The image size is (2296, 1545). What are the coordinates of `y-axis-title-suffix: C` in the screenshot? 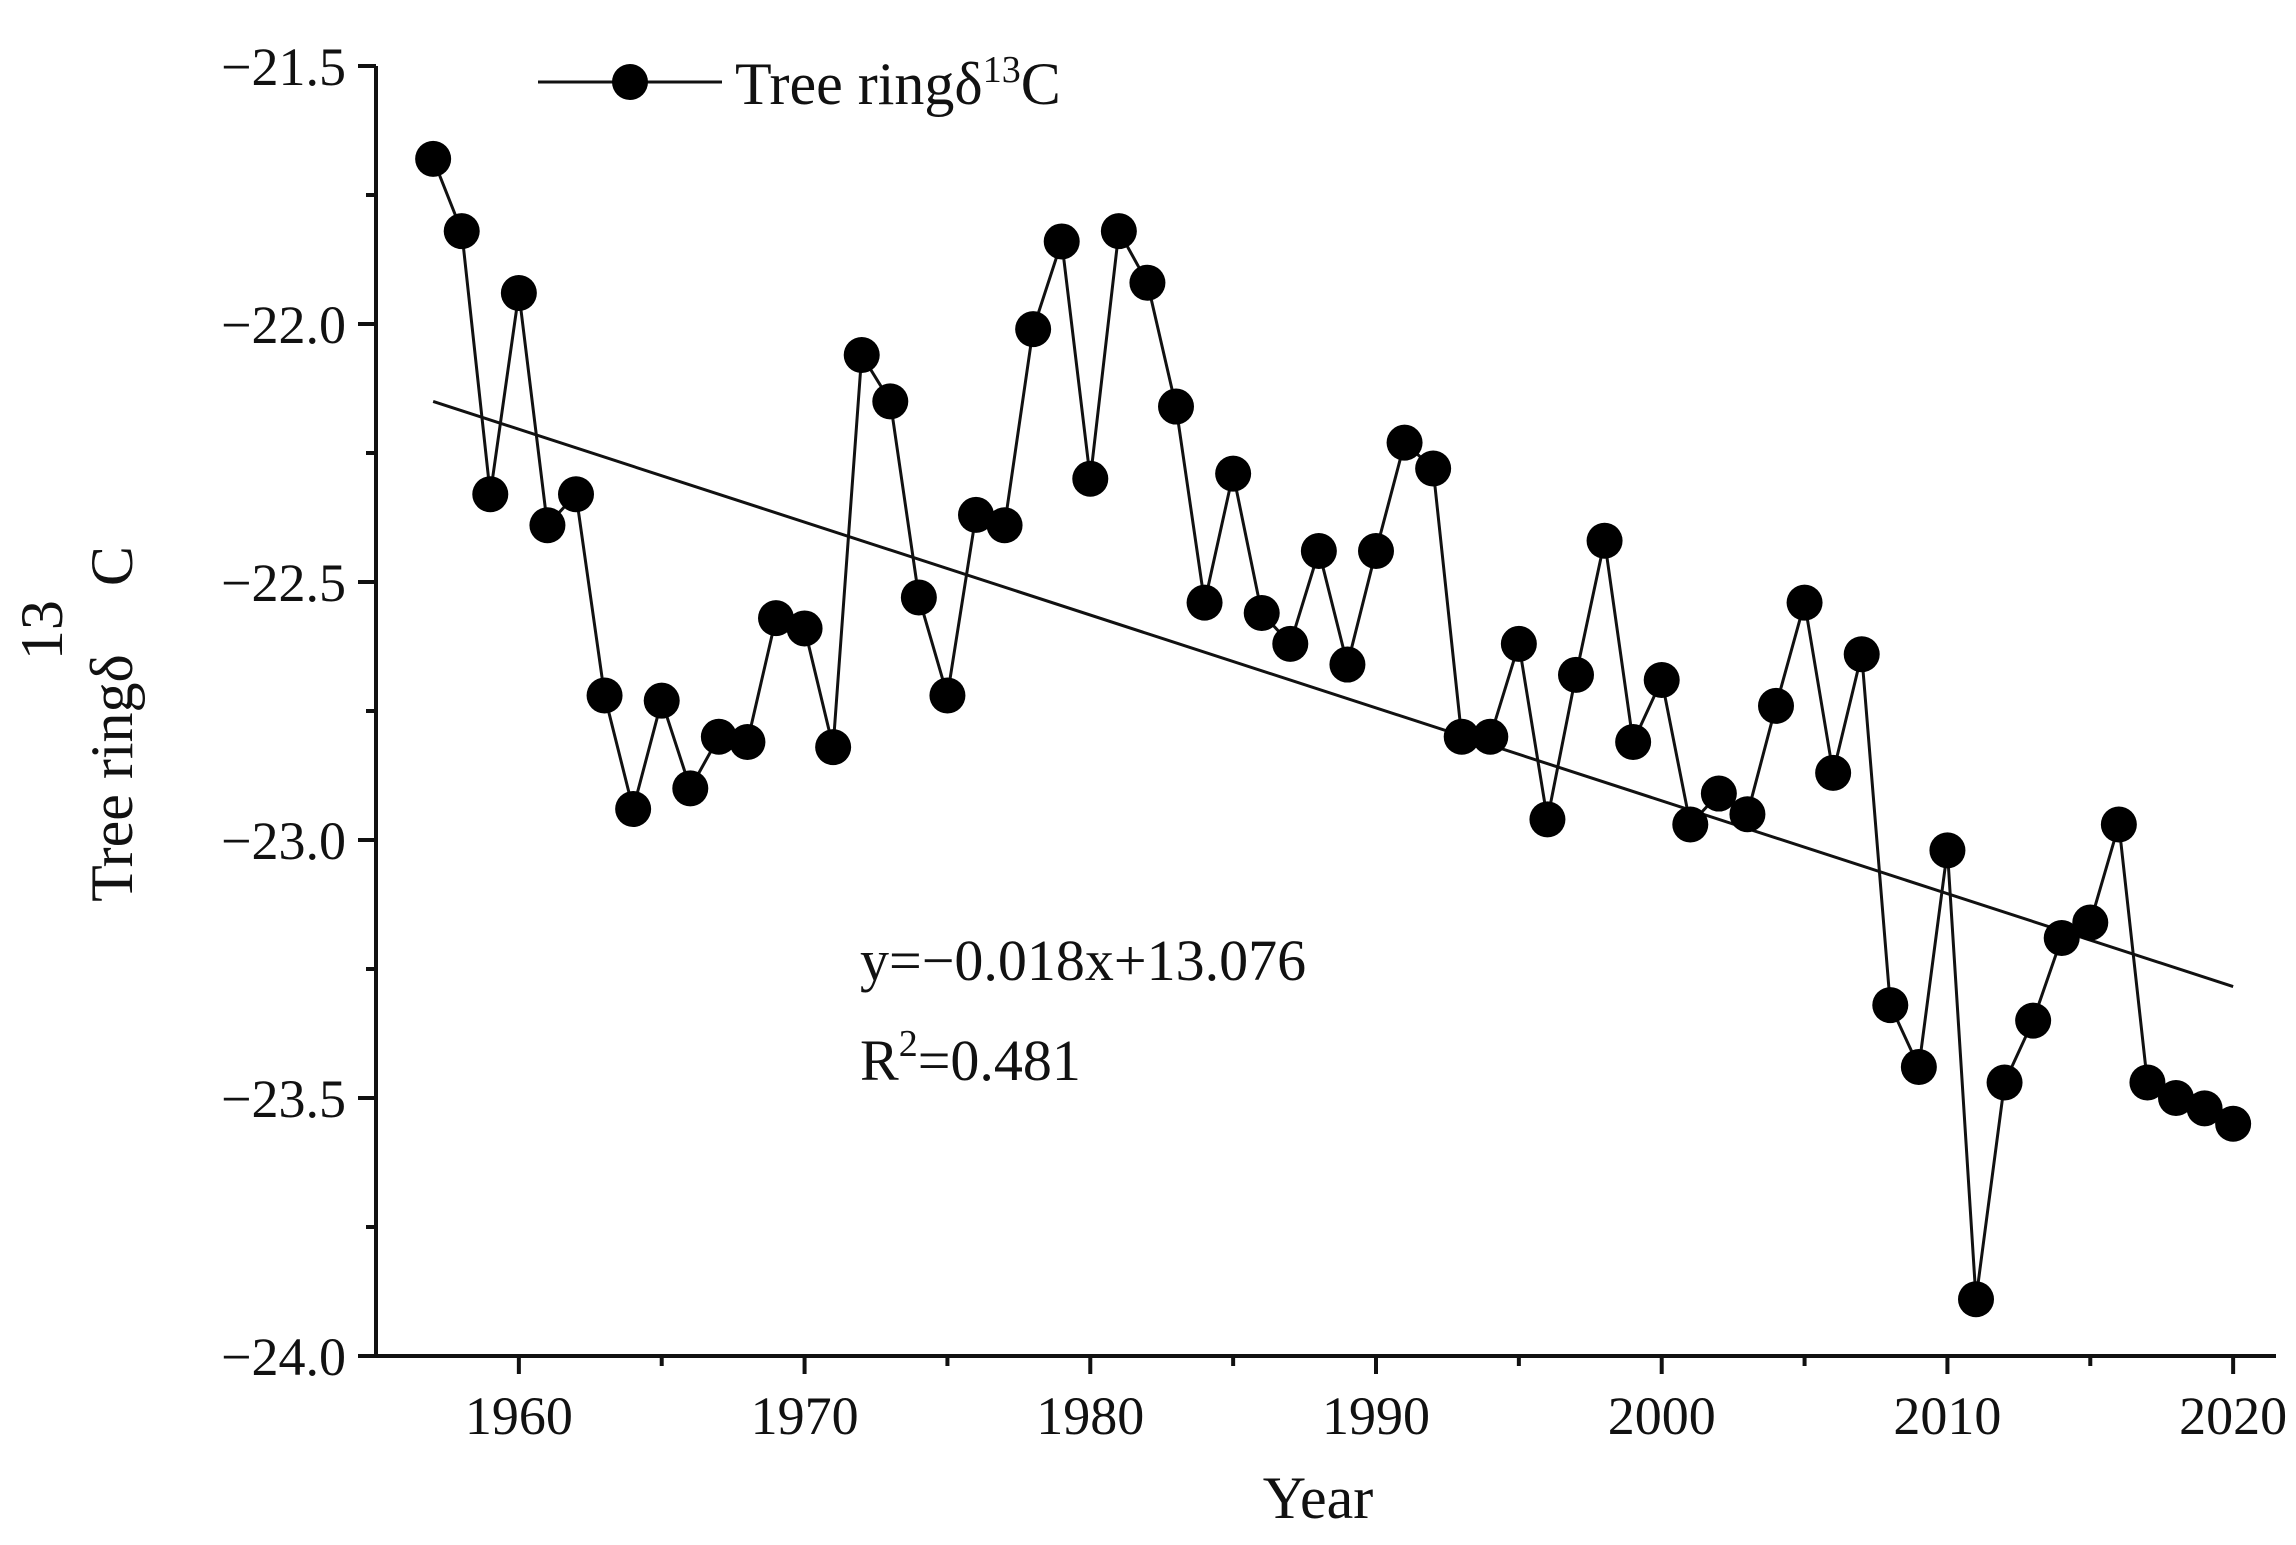 It's located at (112, 566).